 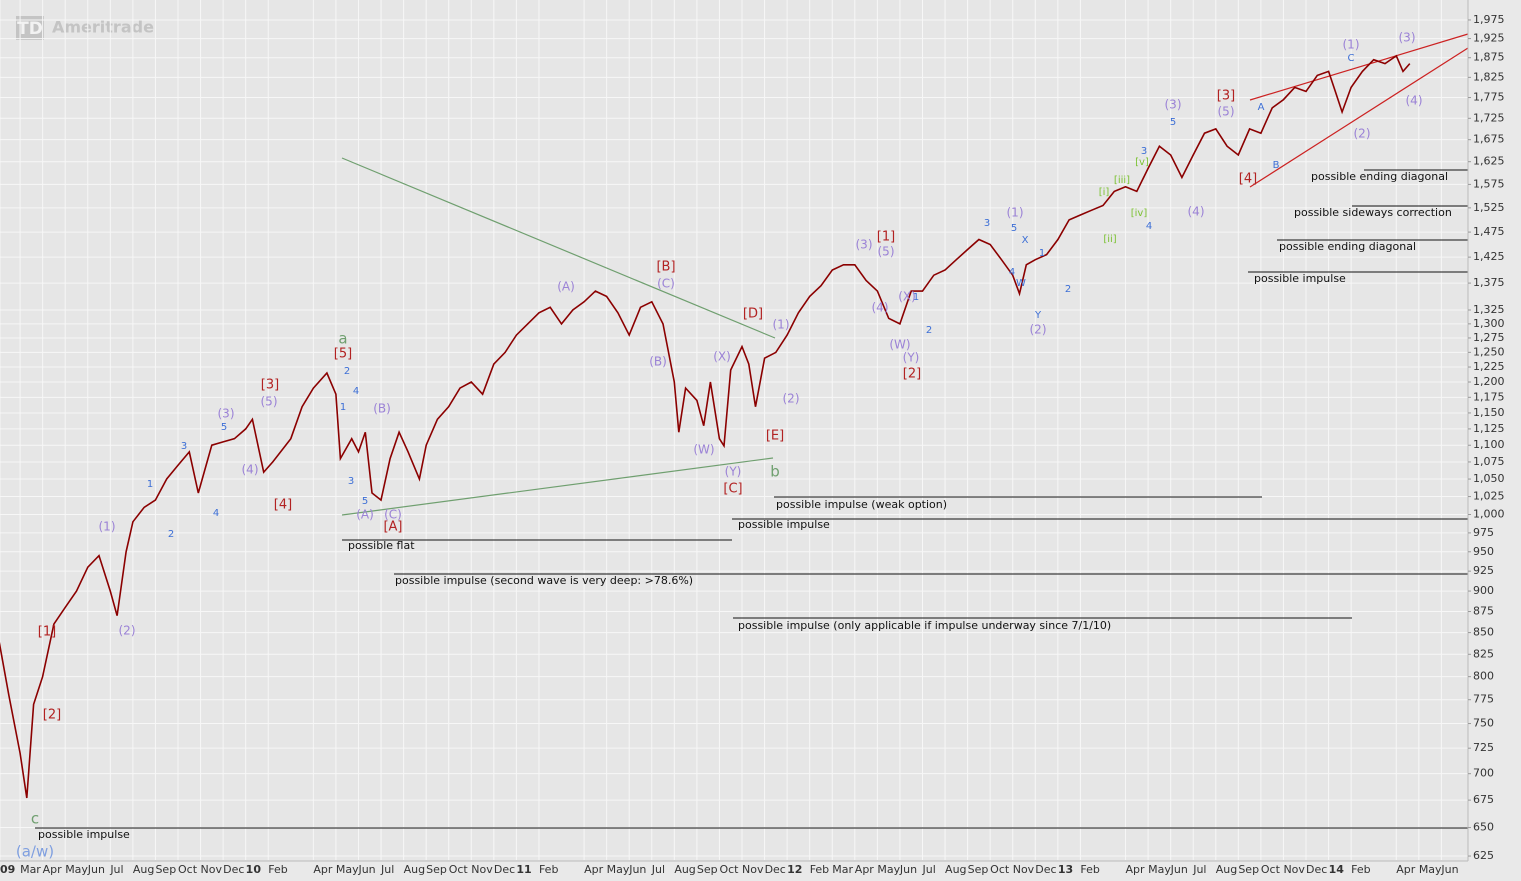 What do you see at coordinates (1483, 827) in the screenshot?
I see `y-tick-label: 650` at bounding box center [1483, 827].